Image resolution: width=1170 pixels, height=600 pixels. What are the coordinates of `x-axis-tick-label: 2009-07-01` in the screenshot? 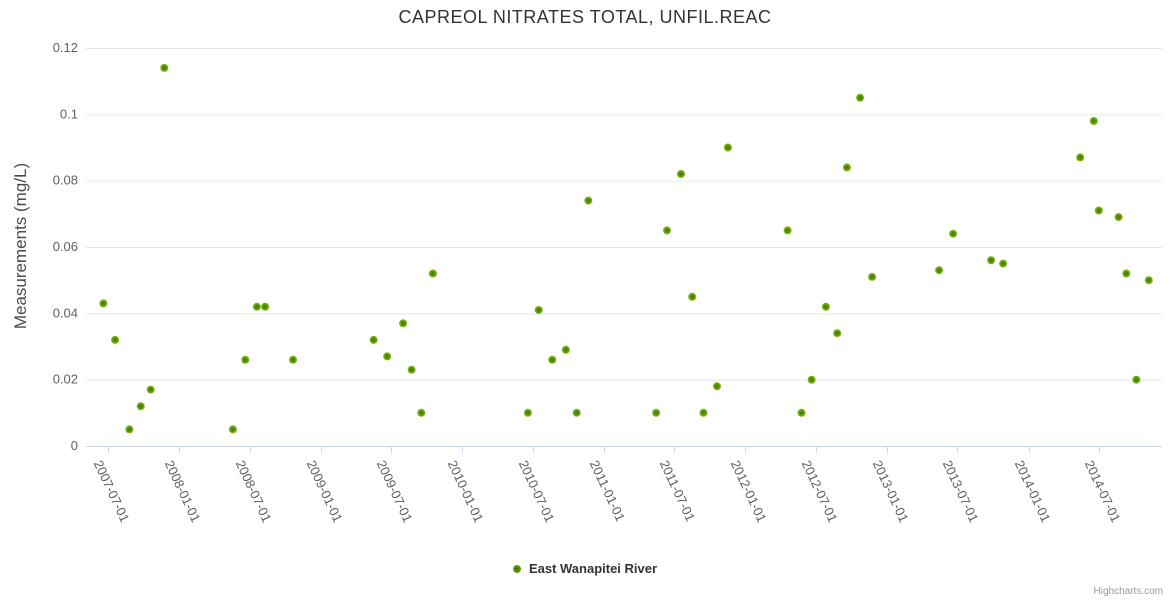 It's located at (395, 491).